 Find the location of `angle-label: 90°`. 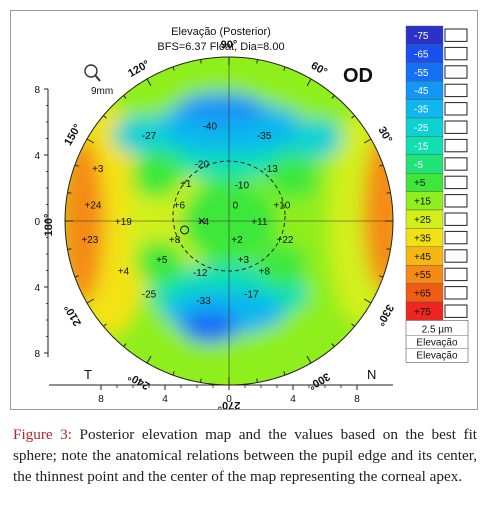

angle-label: 90° is located at coordinates (229, 45).